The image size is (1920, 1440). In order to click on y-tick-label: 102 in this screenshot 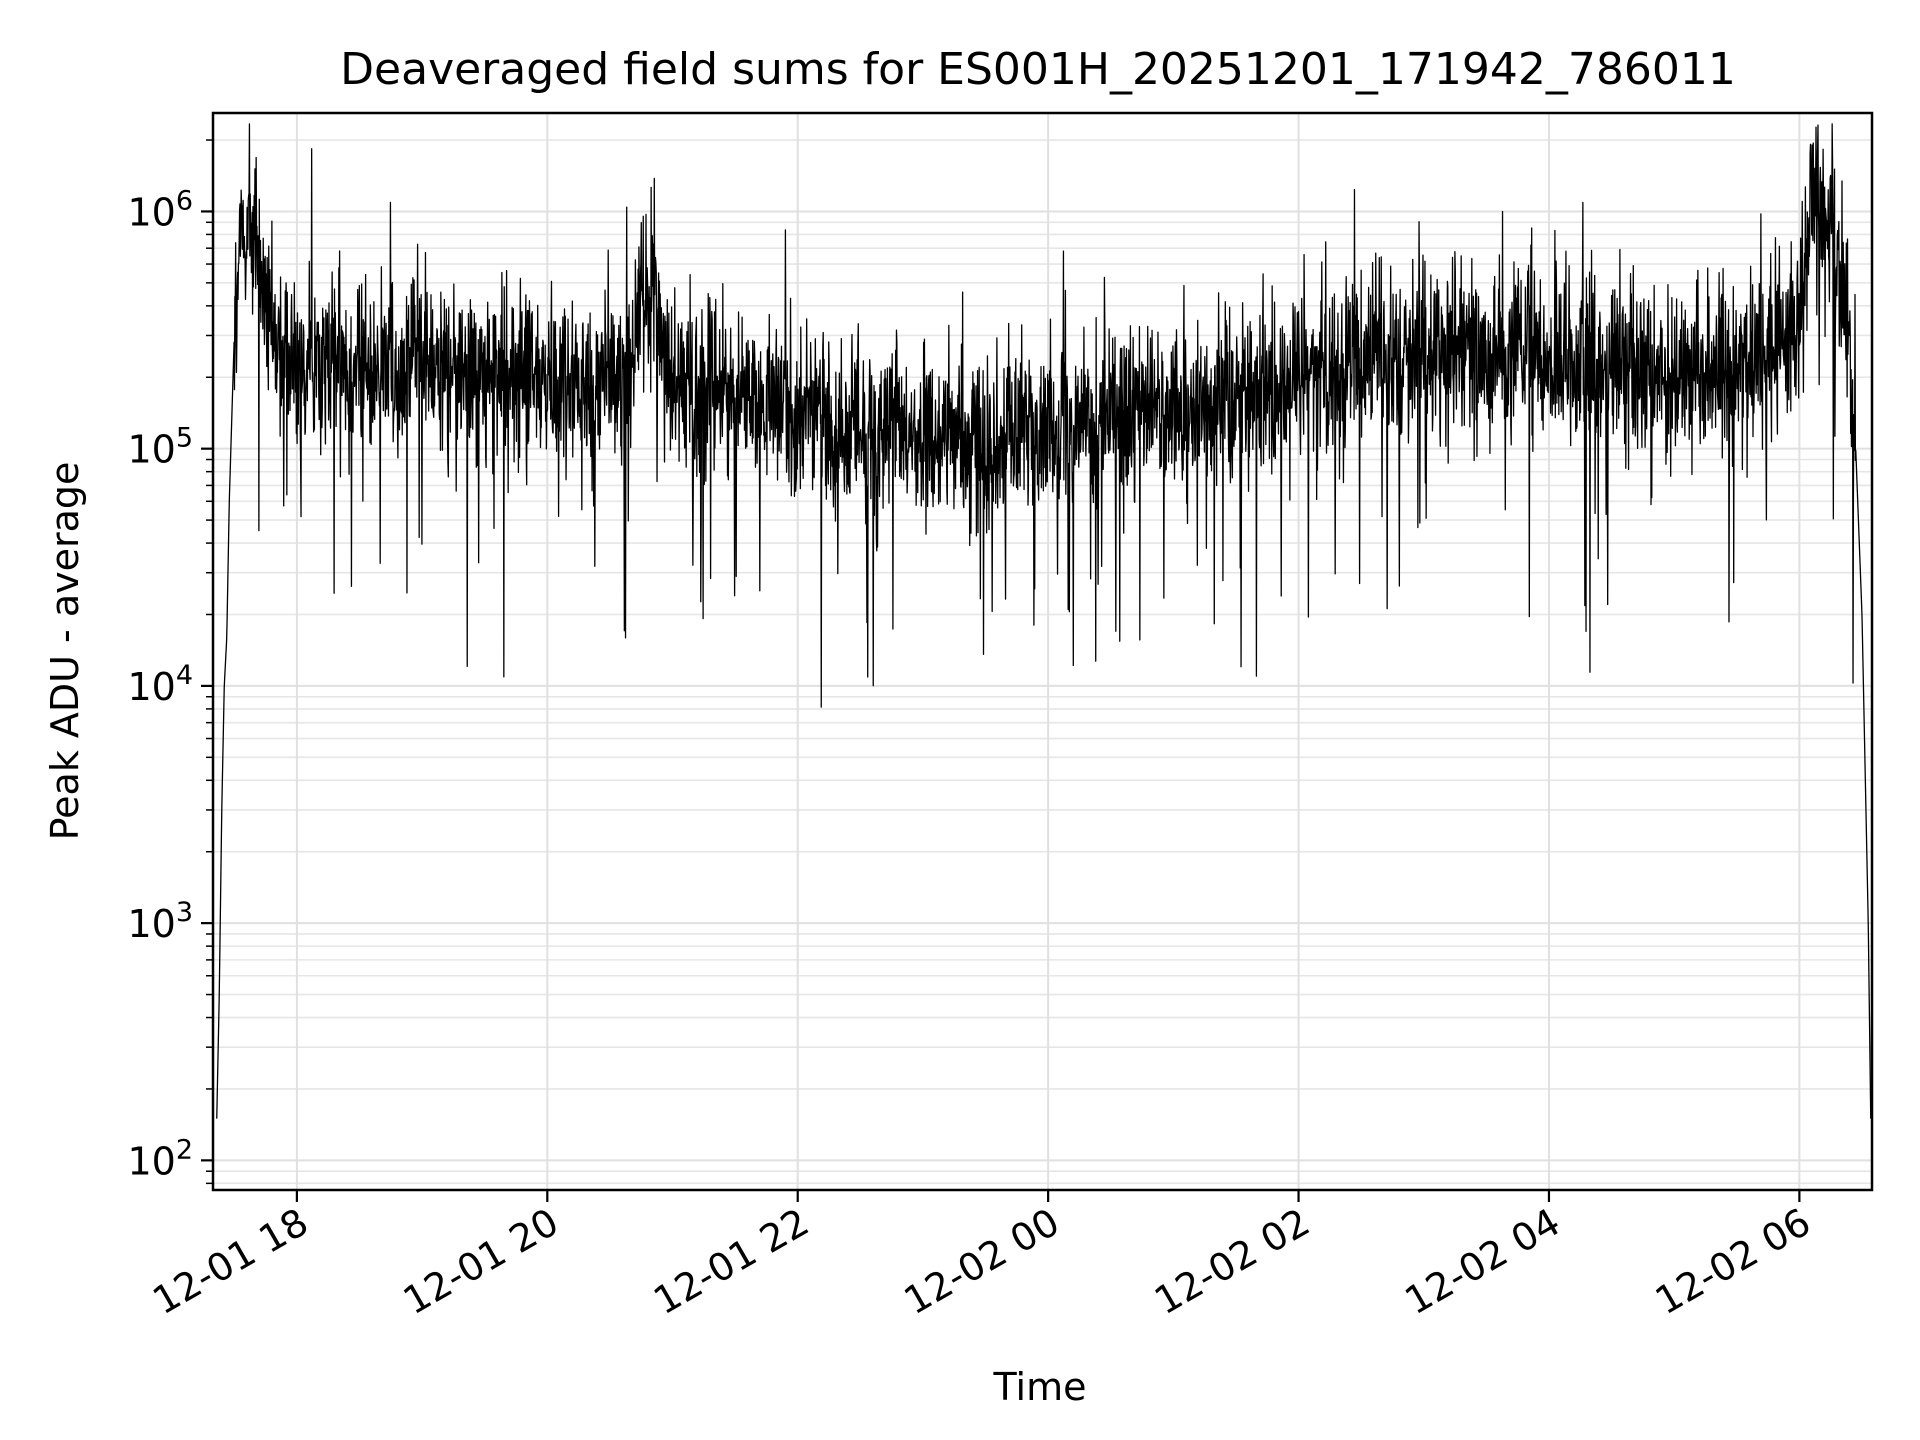, I will do `click(160, 1158)`.